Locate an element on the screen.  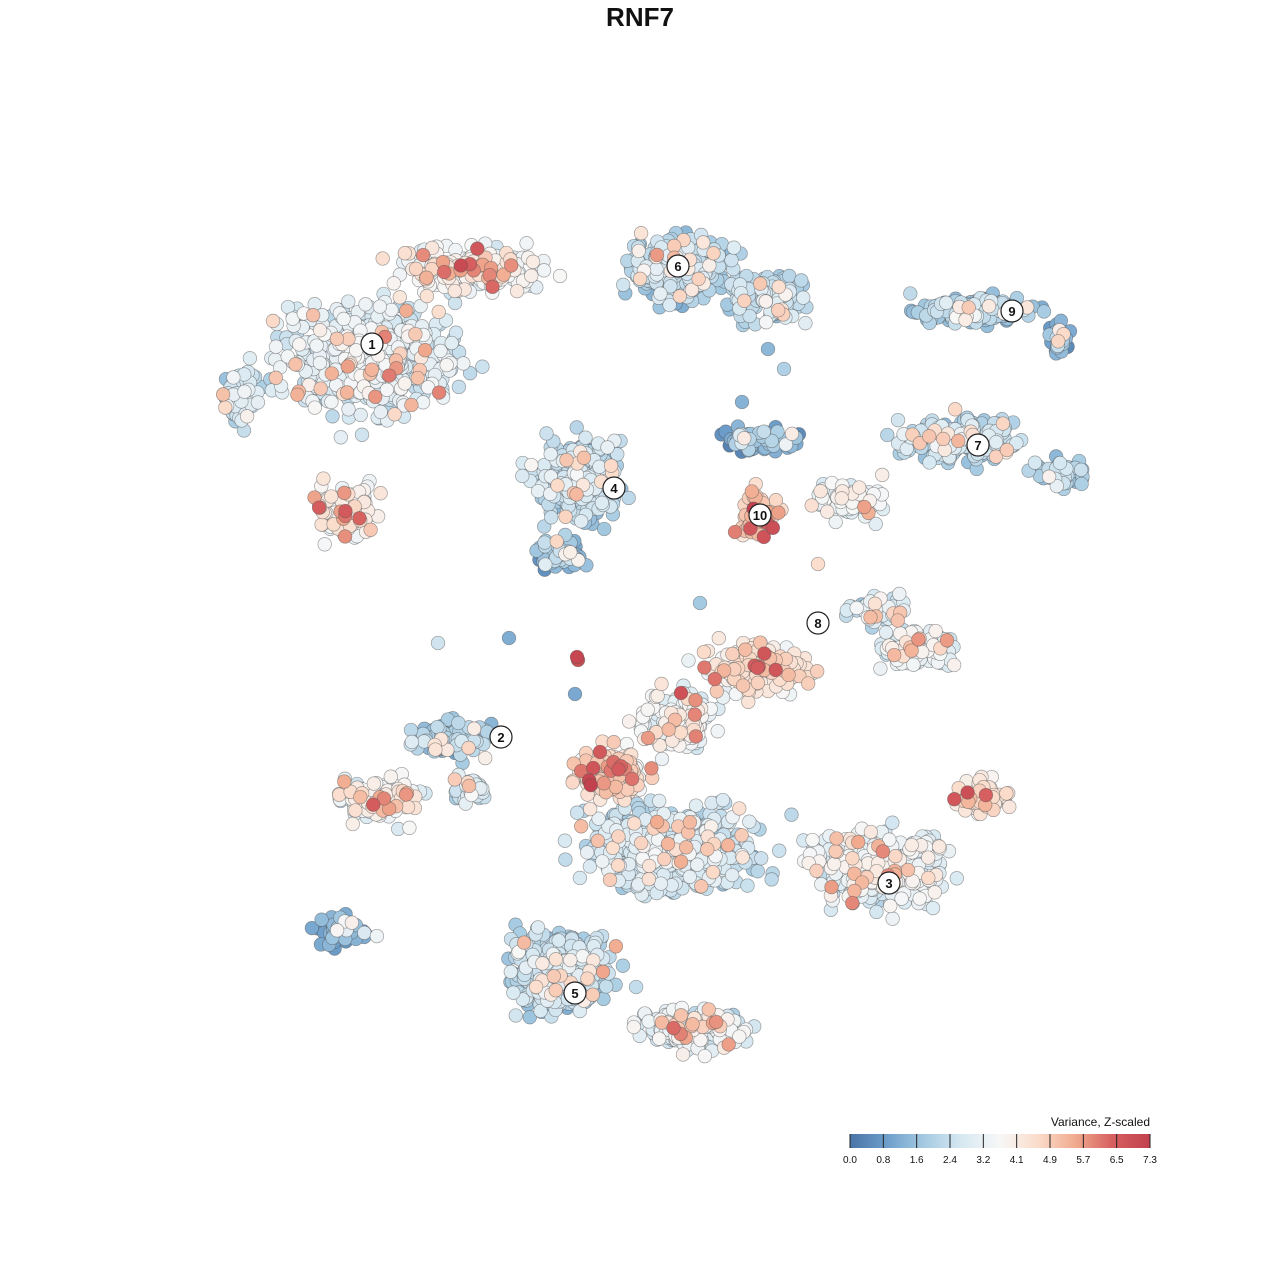
colorbar-tick-label: 4.9 is located at coordinates (1050, 1160).